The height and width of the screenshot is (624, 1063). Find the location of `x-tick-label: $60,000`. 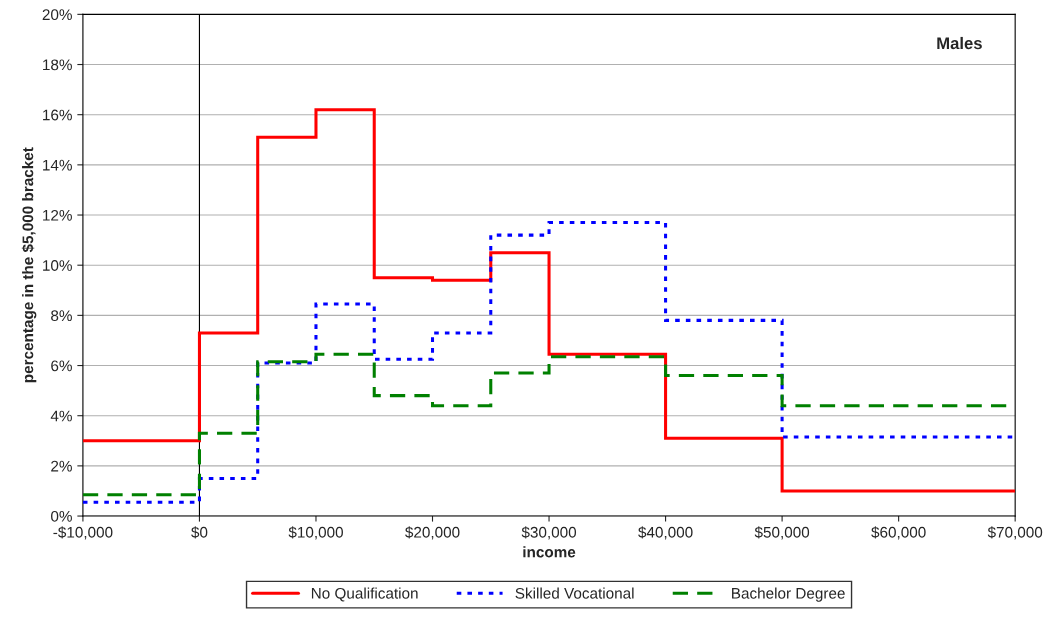

x-tick-label: $60,000 is located at coordinates (898, 533).